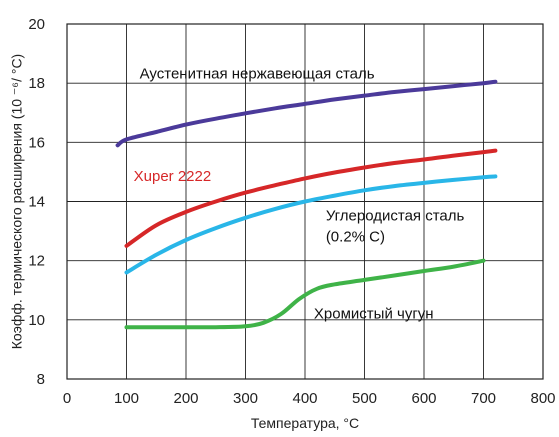 The image size is (559, 437). I want to click on x-tick-label: 500, so click(364, 398).